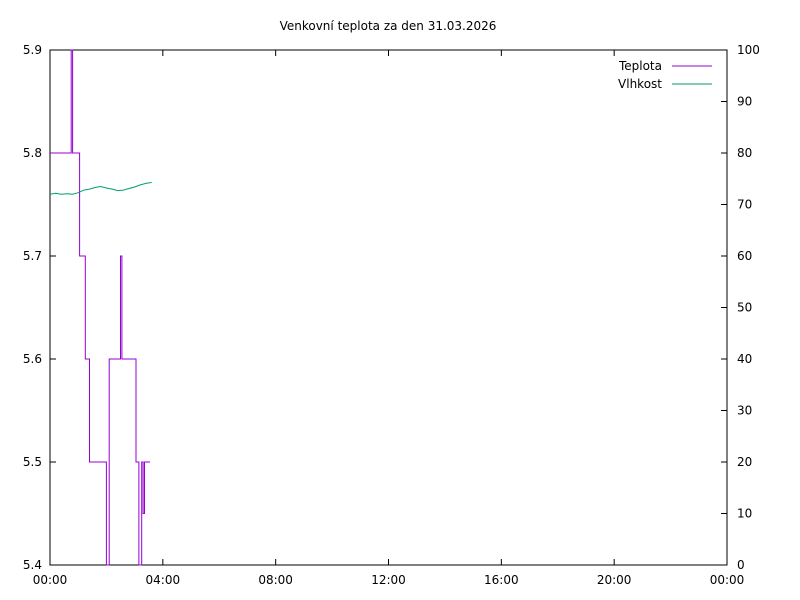  Describe the element at coordinates (32, 359) in the screenshot. I see `y-left-tick-label: 5.6` at that location.